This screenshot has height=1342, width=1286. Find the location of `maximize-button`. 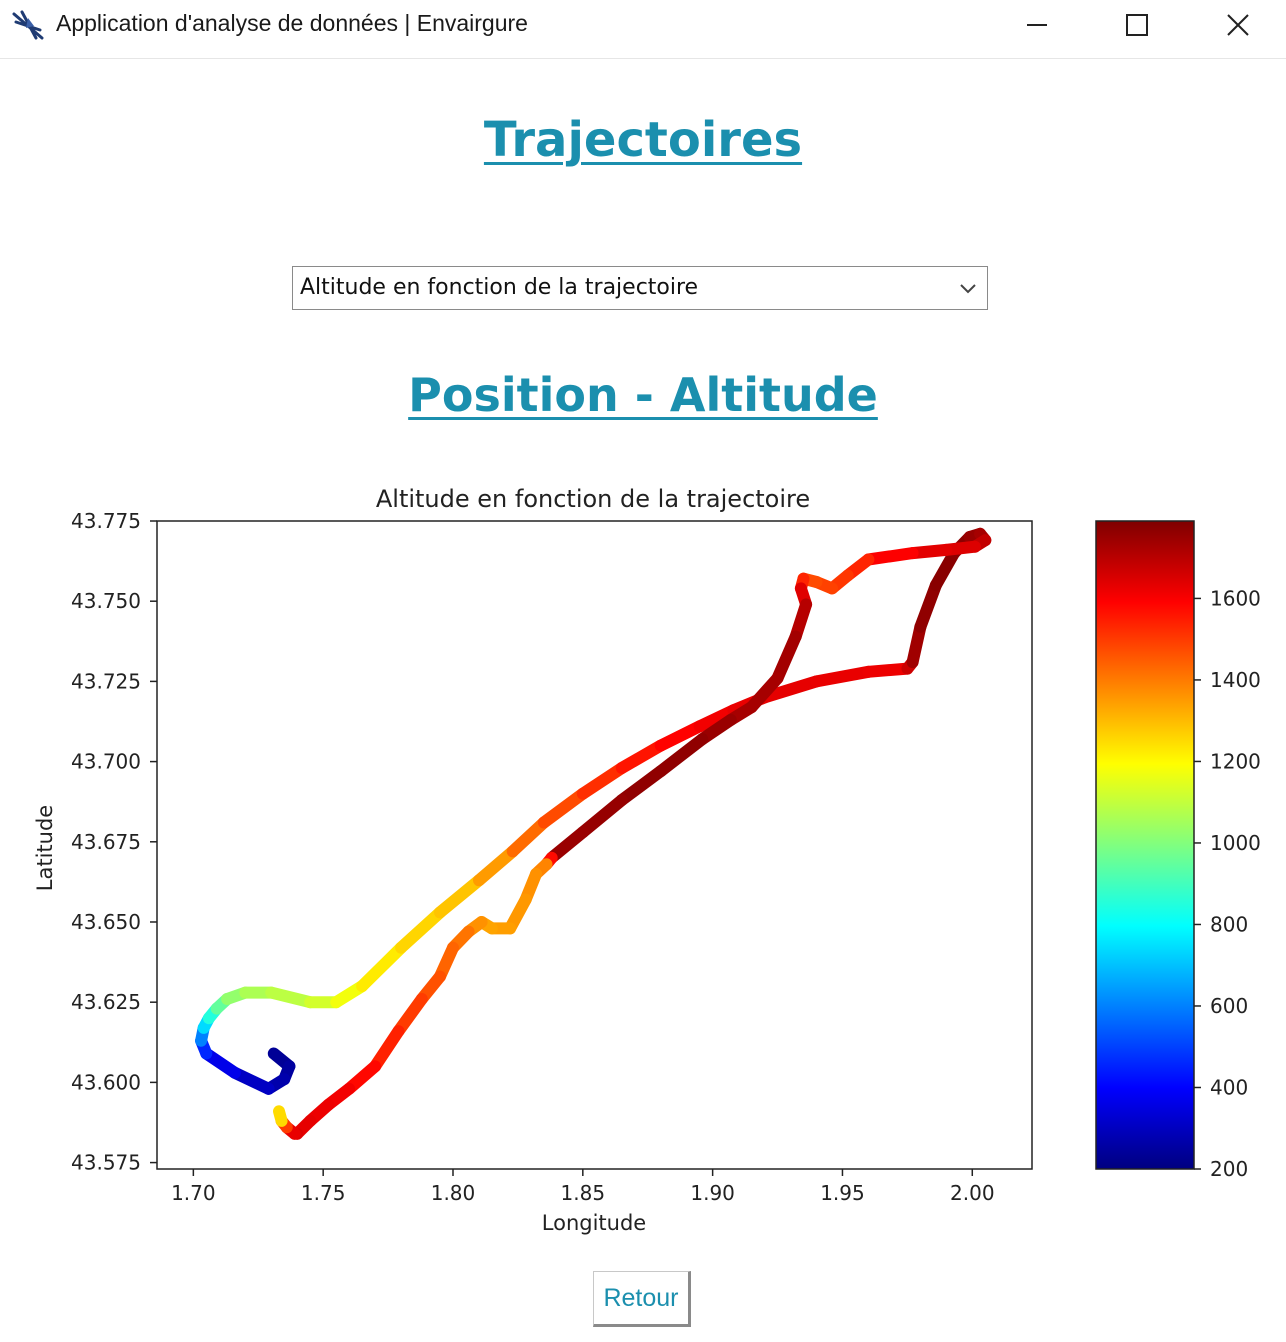

maximize-button is located at coordinates (1137, 25).